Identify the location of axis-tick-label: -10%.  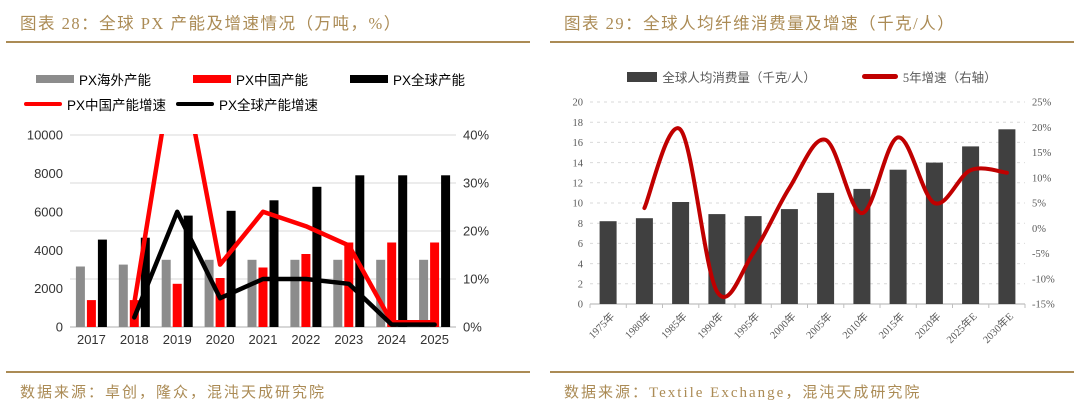
(1043, 279).